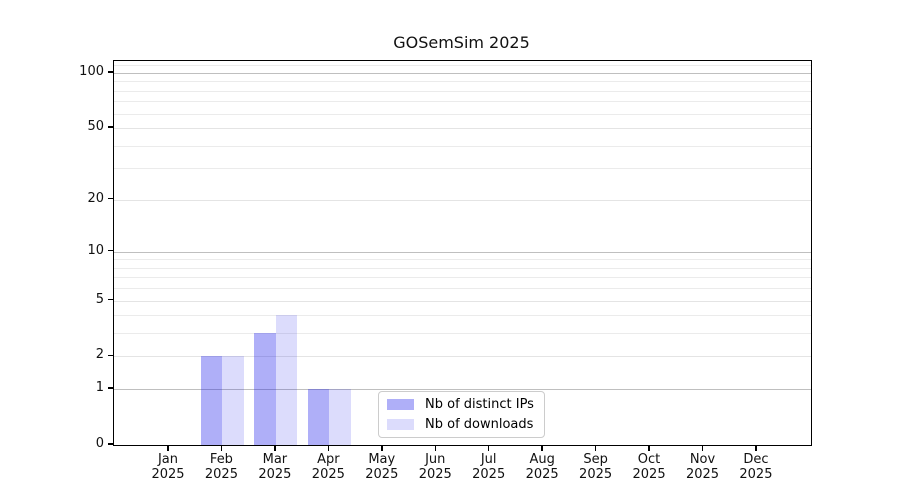  Describe the element at coordinates (756, 459) in the screenshot. I see `month-label: Dec` at that location.